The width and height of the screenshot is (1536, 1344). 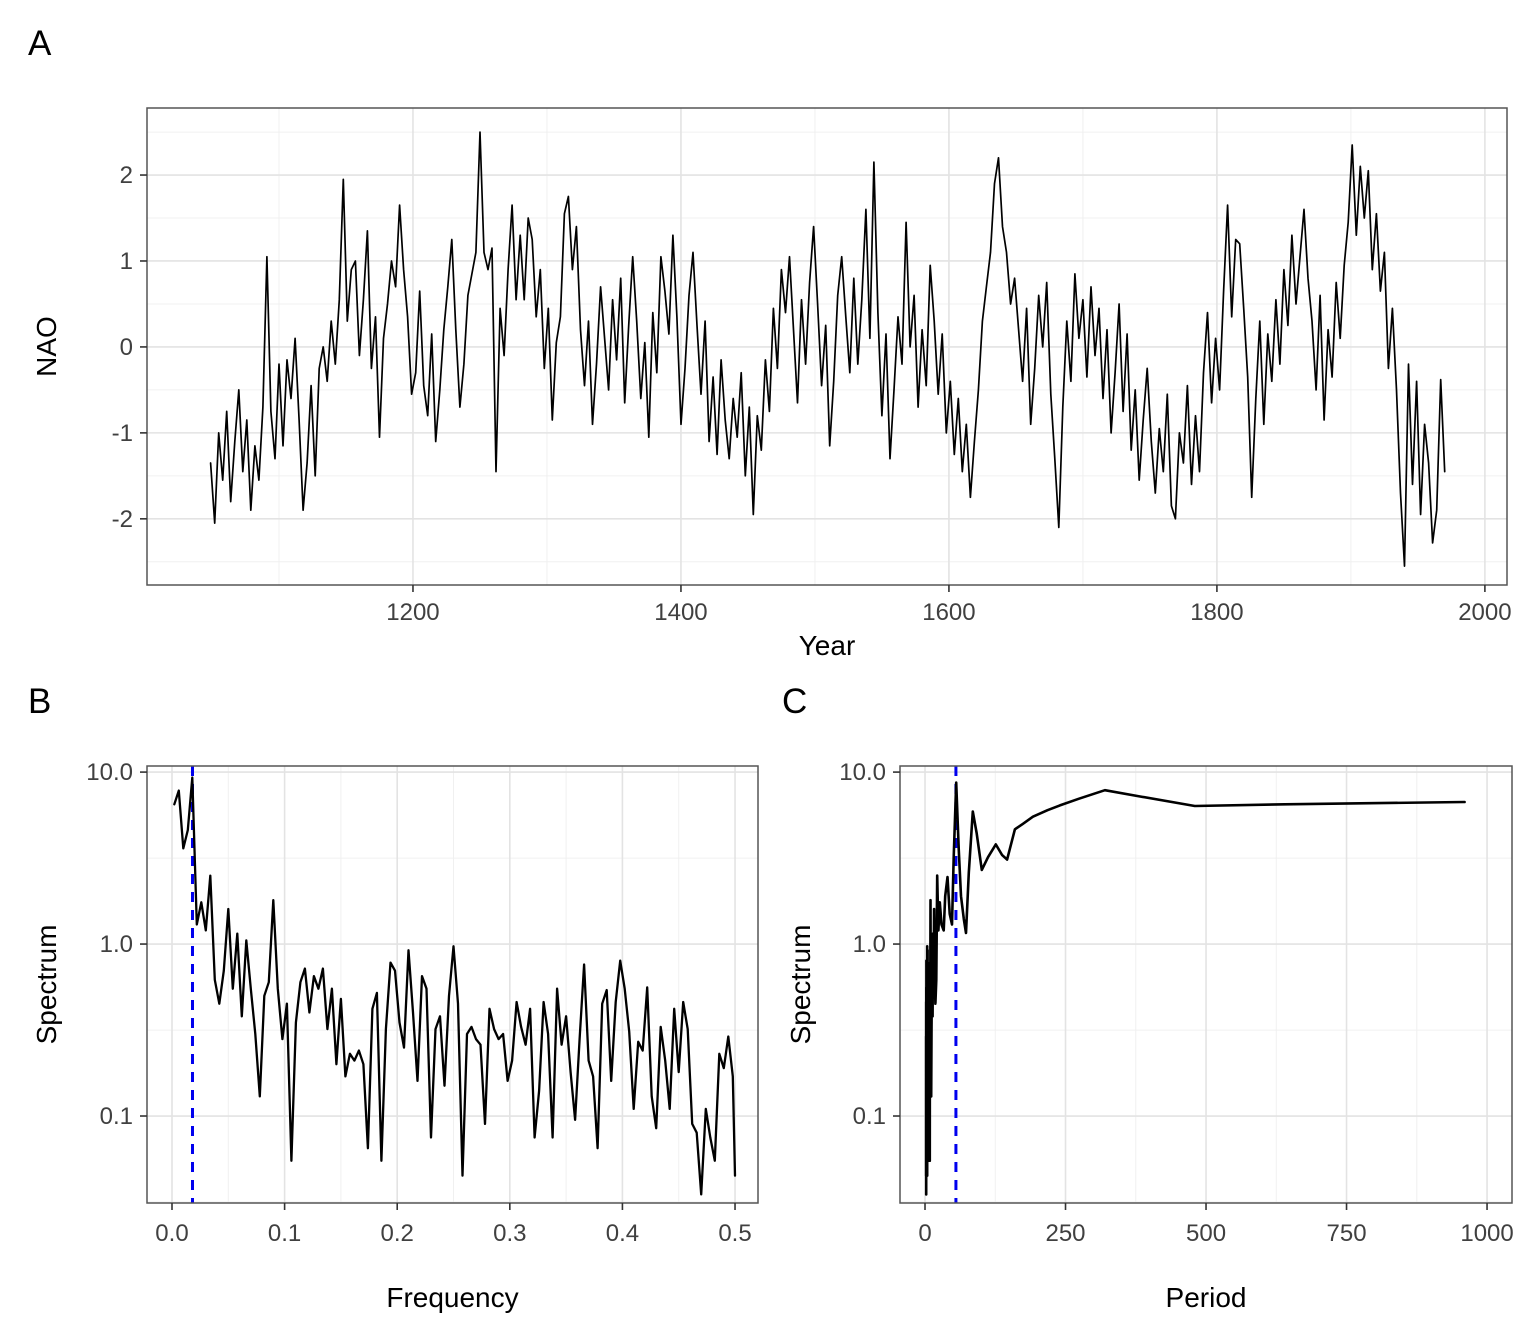 What do you see at coordinates (1195, 988) in the screenshot?
I see `panel-c-line` at bounding box center [1195, 988].